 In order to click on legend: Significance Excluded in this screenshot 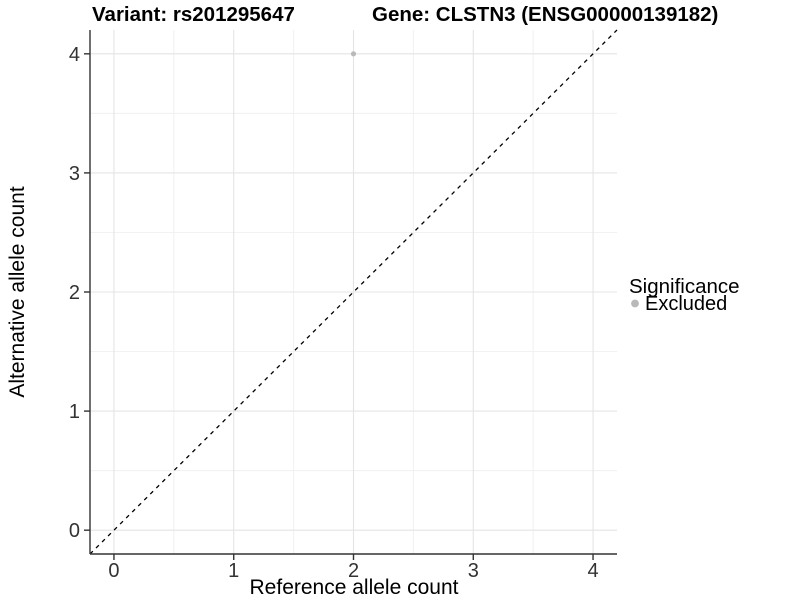, I will do `click(684, 295)`.